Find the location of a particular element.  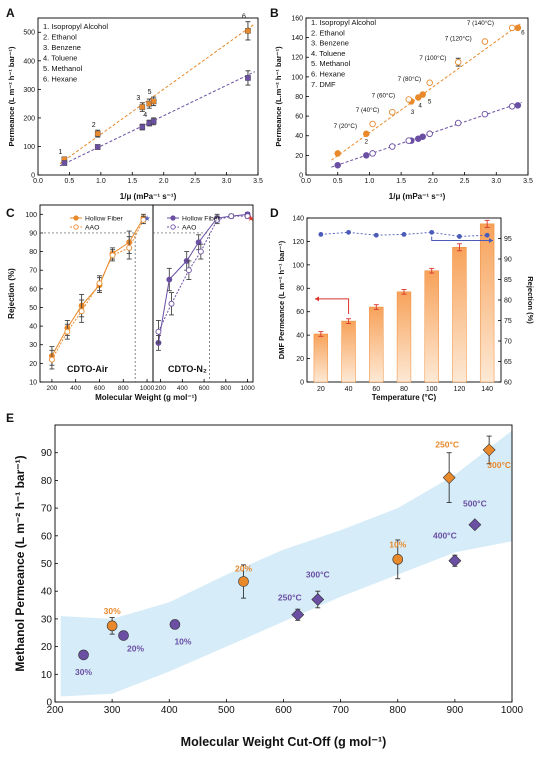

panel-a-x-tick-label: 1.5 is located at coordinates (132, 181).